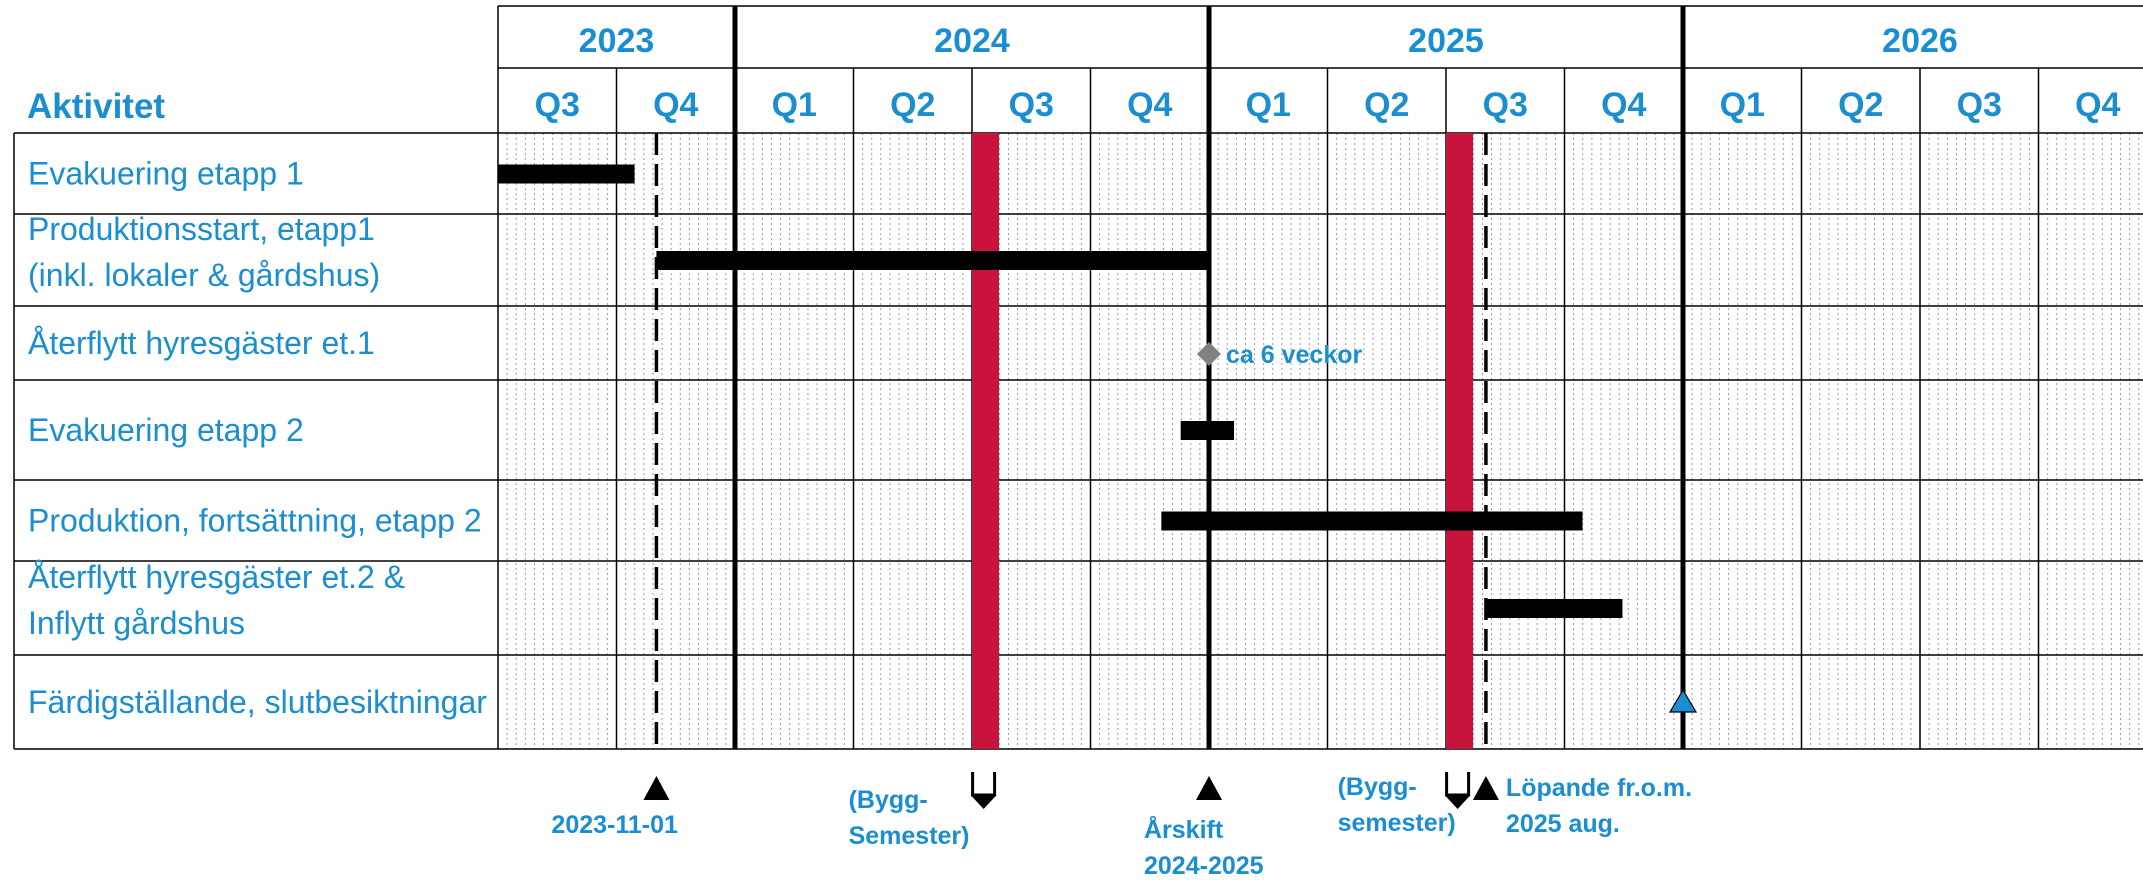 The width and height of the screenshot is (2143, 880). I want to click on activity-label: Produktion, fortsättning, etapp 2, so click(255, 521).